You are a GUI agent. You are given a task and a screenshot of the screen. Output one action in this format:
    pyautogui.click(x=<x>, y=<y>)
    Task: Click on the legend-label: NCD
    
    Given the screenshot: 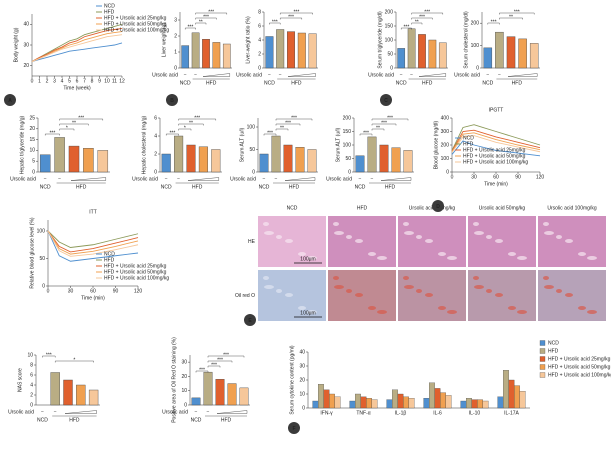 What is the action you would take?
    pyautogui.click(x=553, y=343)
    